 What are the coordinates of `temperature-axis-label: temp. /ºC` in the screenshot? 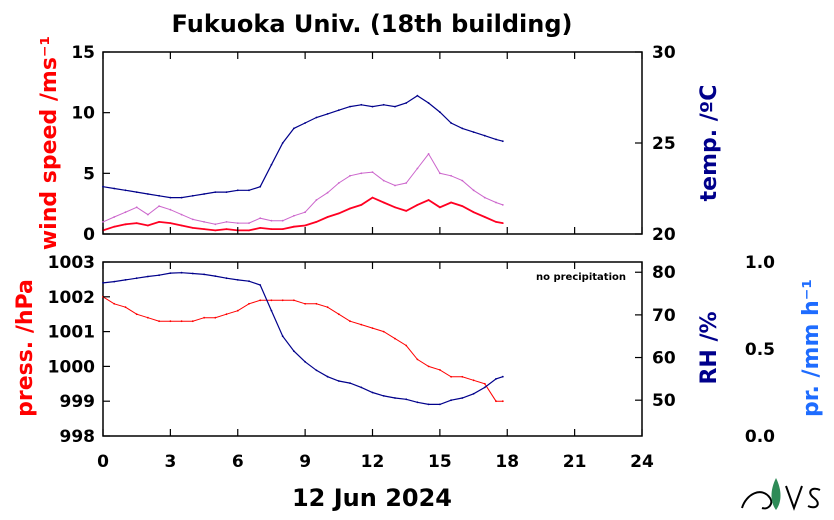 It's located at (709, 143).